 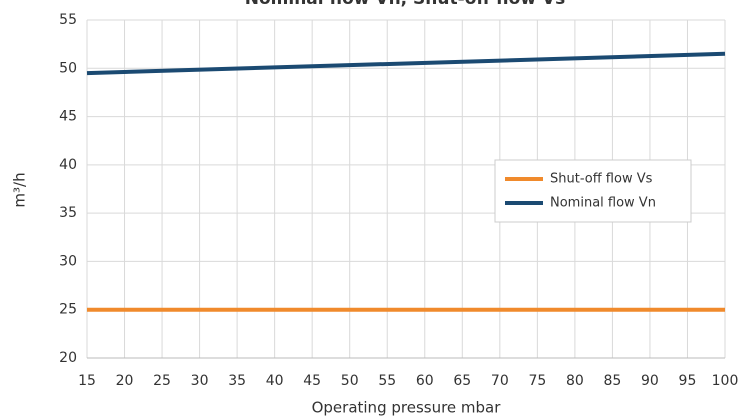 I want to click on y-tick-label: 55, so click(x=68, y=20).